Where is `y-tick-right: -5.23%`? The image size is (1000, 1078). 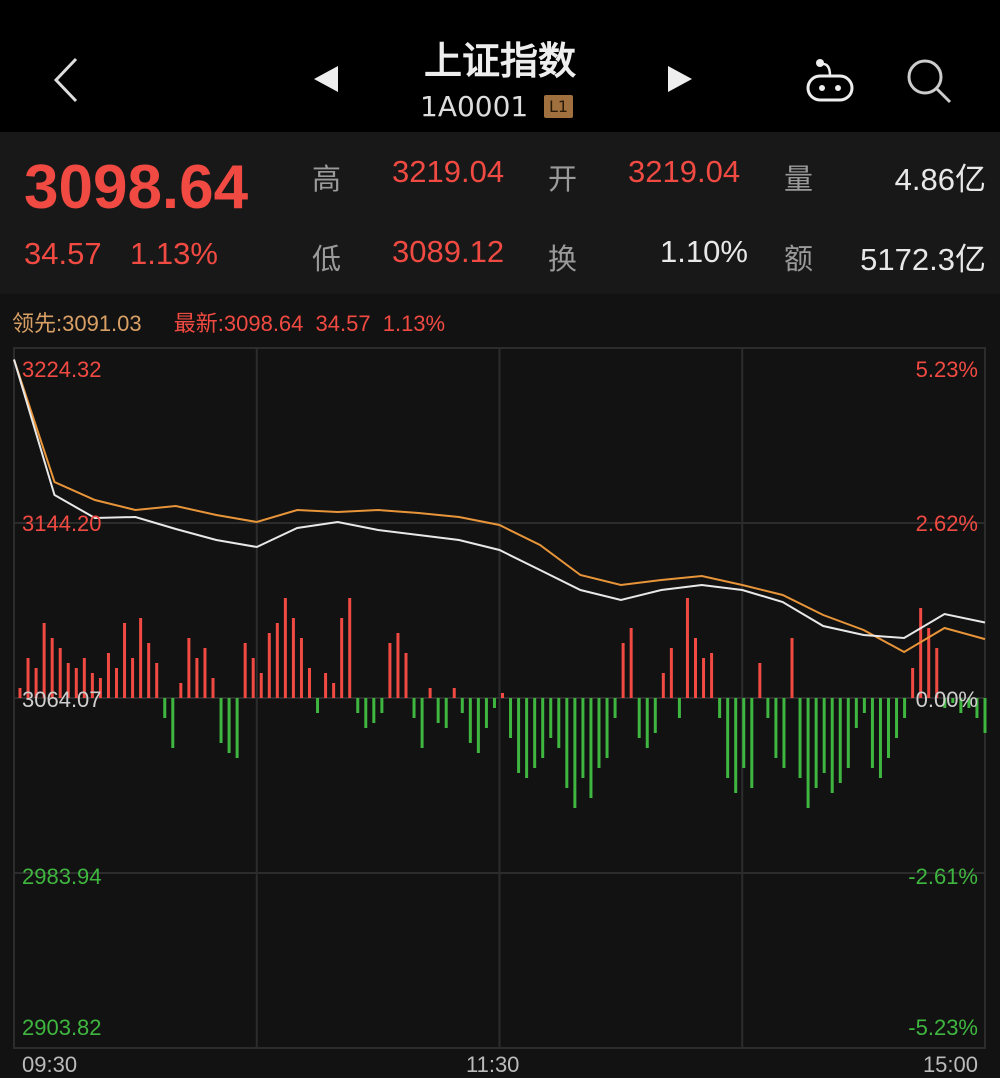 y-tick-right: -5.23% is located at coordinates (943, 1027).